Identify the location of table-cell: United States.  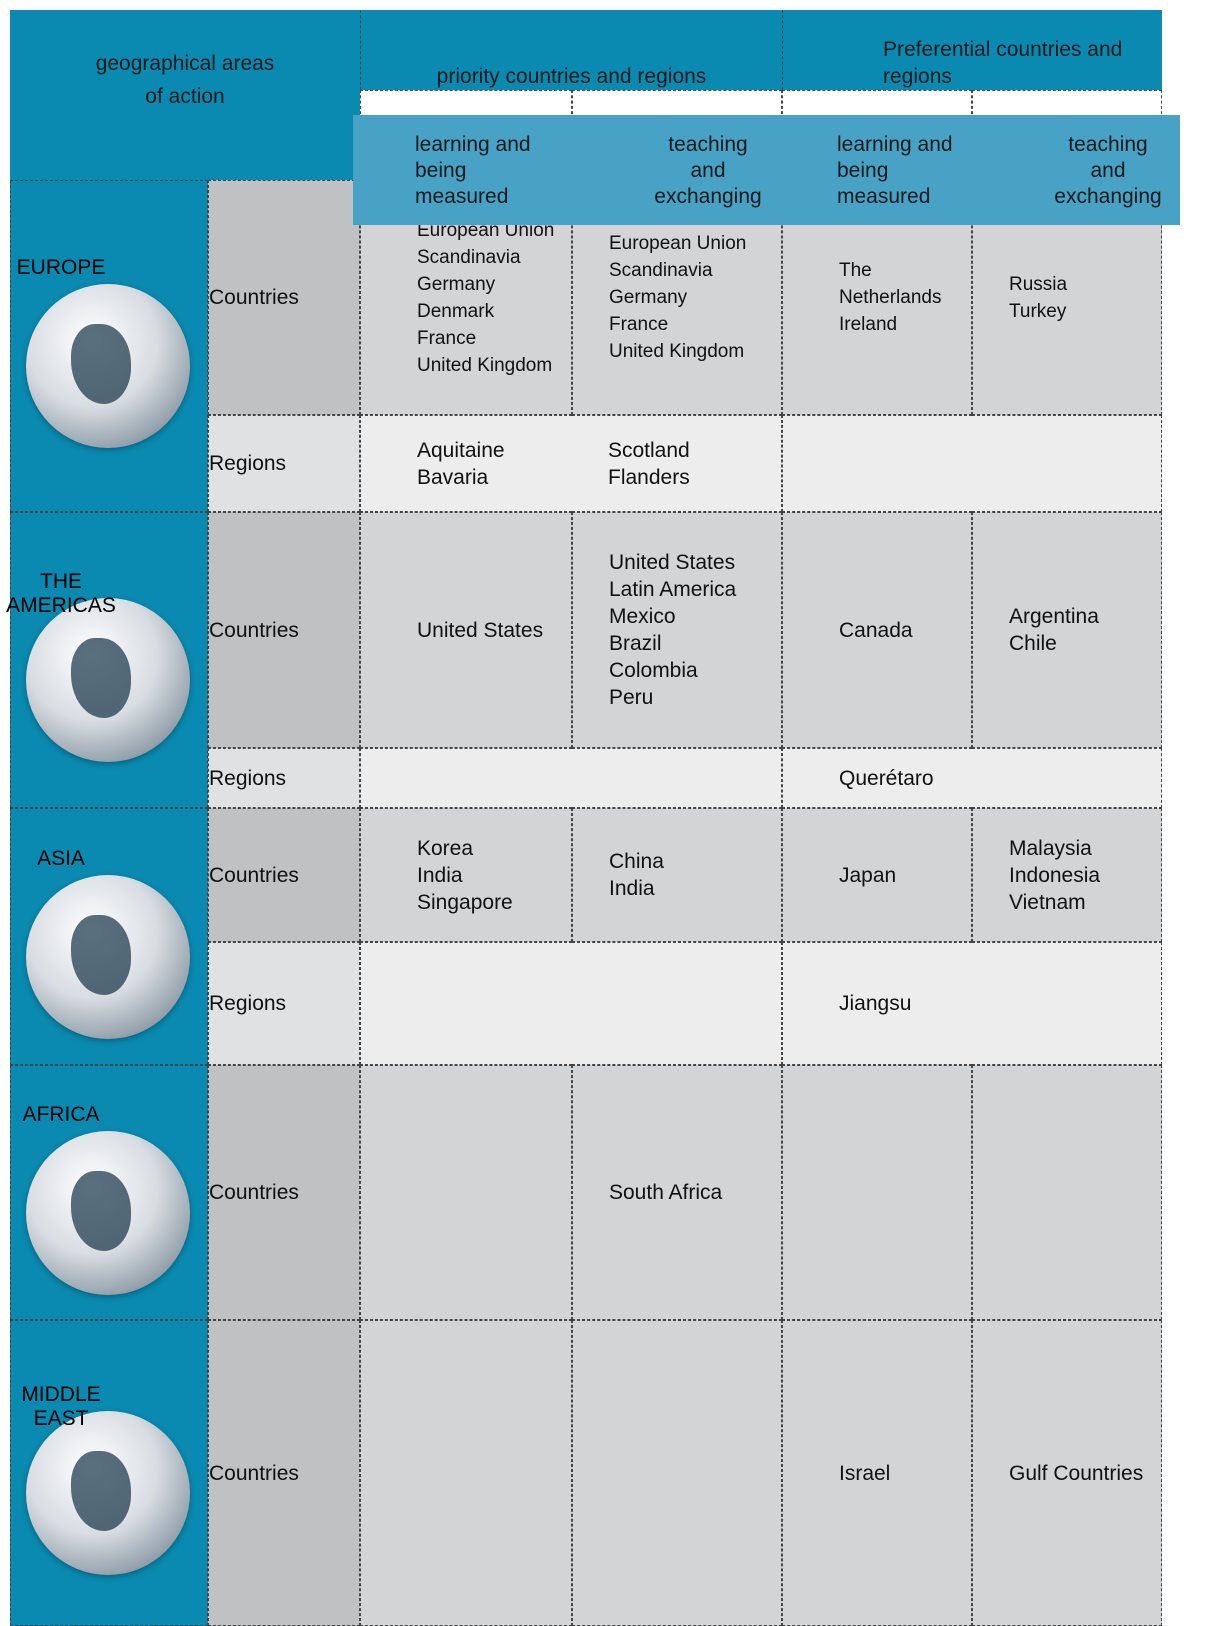
(466, 630).